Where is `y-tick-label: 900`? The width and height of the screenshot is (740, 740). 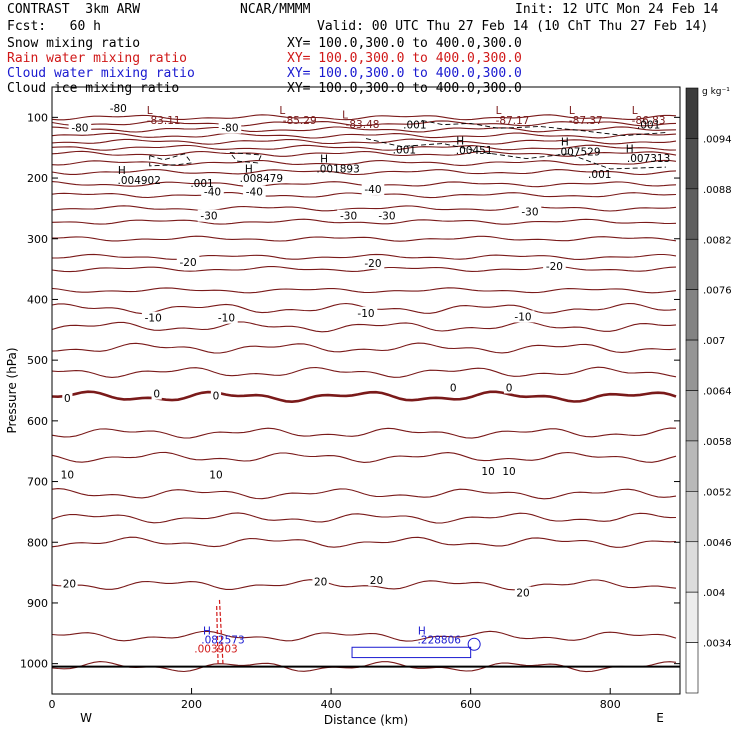
y-tick-label: 900 is located at coordinates (37, 603).